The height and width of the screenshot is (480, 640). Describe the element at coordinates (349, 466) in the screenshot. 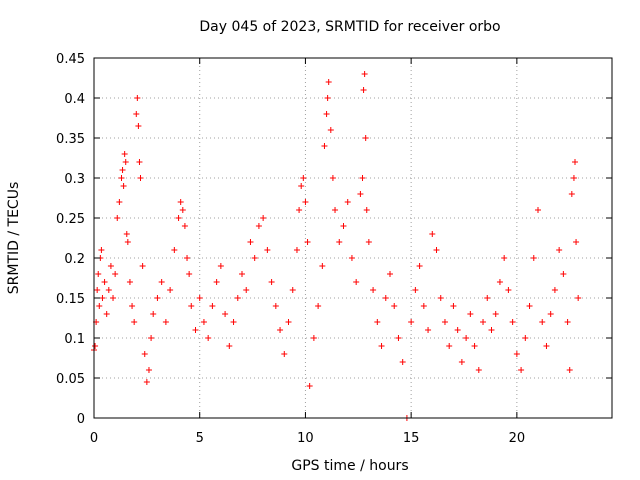

I see `x-axis-label: GPS time / hours` at that location.